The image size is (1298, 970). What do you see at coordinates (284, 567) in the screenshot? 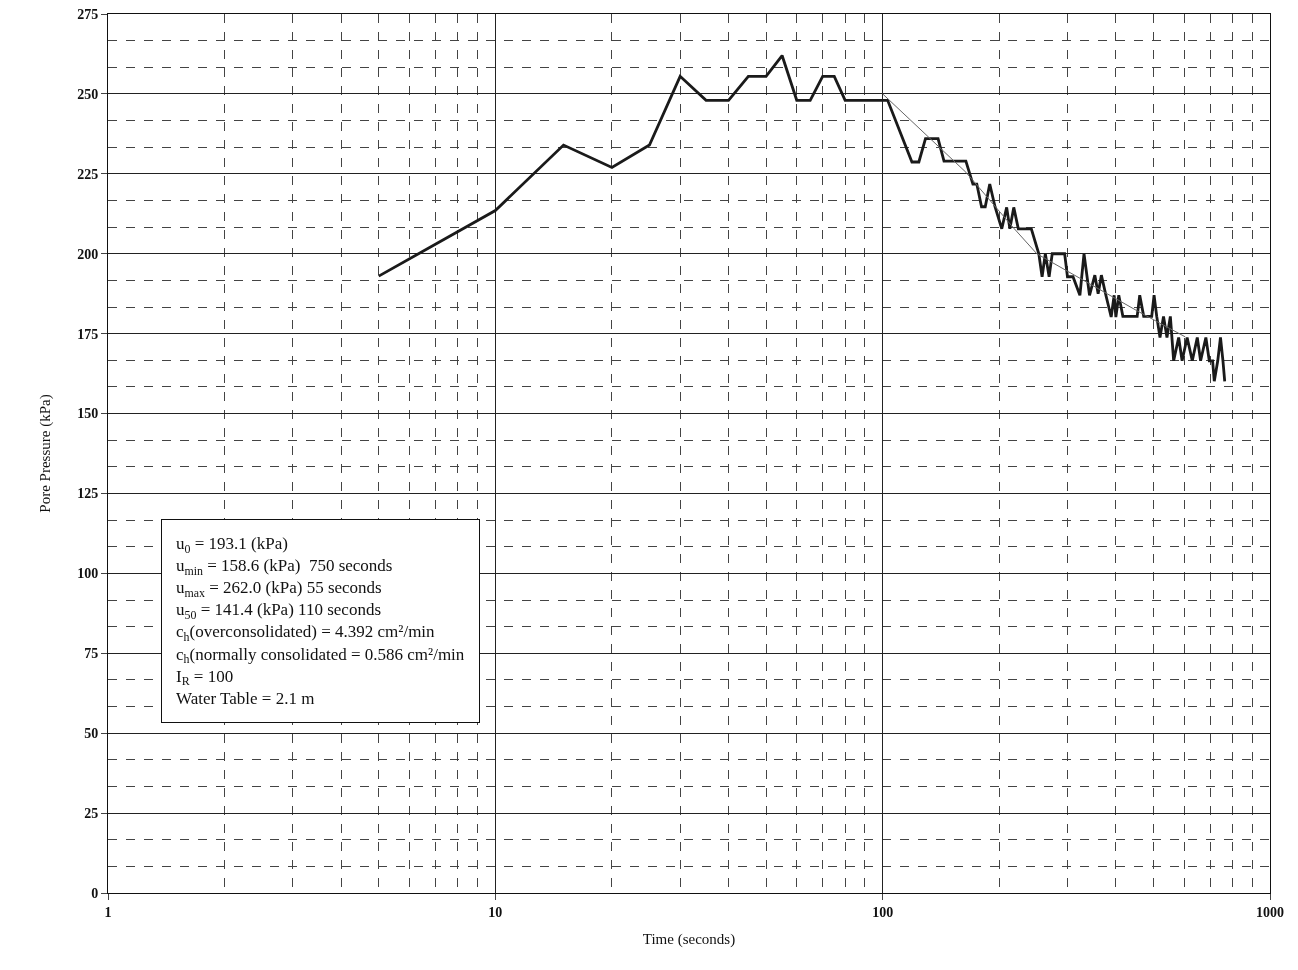
I see `annotation: u$_{min}$ = 158.6 (kPa) 750 seconds` at bounding box center [284, 567].